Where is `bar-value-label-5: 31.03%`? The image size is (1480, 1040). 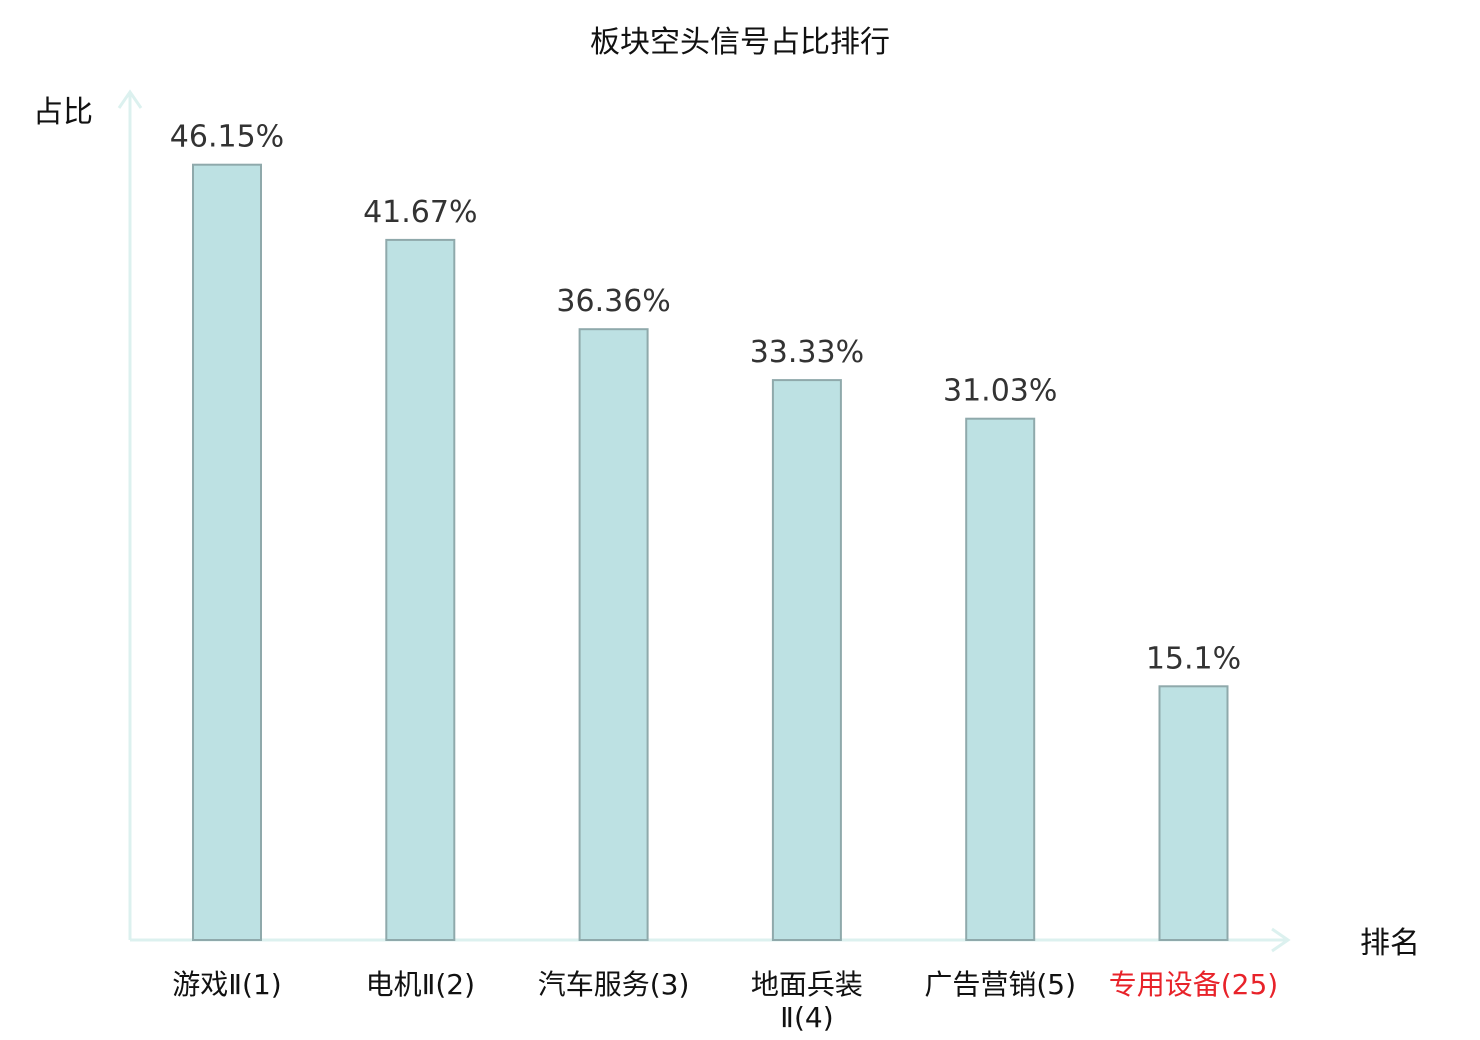 bar-value-label-5: 31.03% is located at coordinates (1000, 391).